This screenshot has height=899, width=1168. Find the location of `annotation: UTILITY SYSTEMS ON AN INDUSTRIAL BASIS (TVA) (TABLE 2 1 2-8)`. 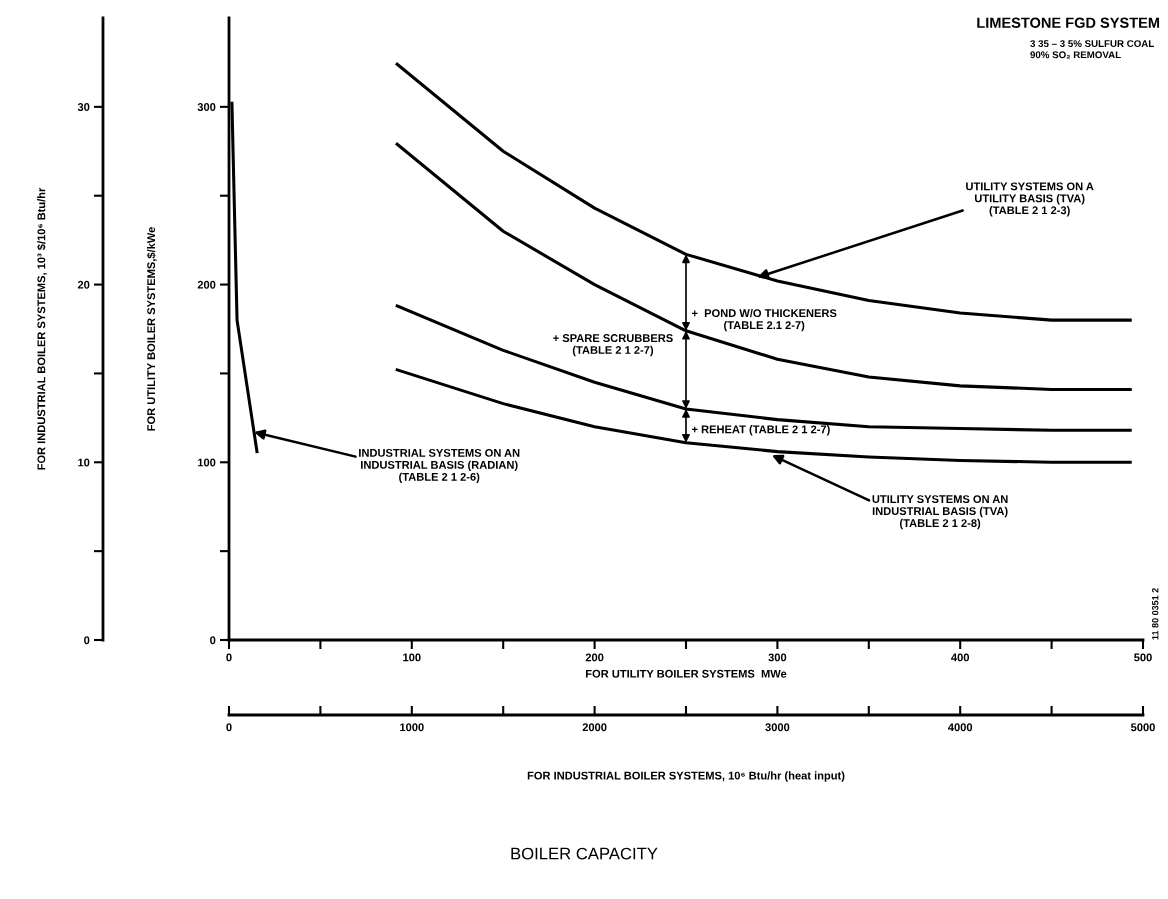

annotation: UTILITY SYSTEMS ON AN INDUSTRIAL BASIS (TVA) (TABLE 2 1 2-8) is located at coordinates (940, 512).